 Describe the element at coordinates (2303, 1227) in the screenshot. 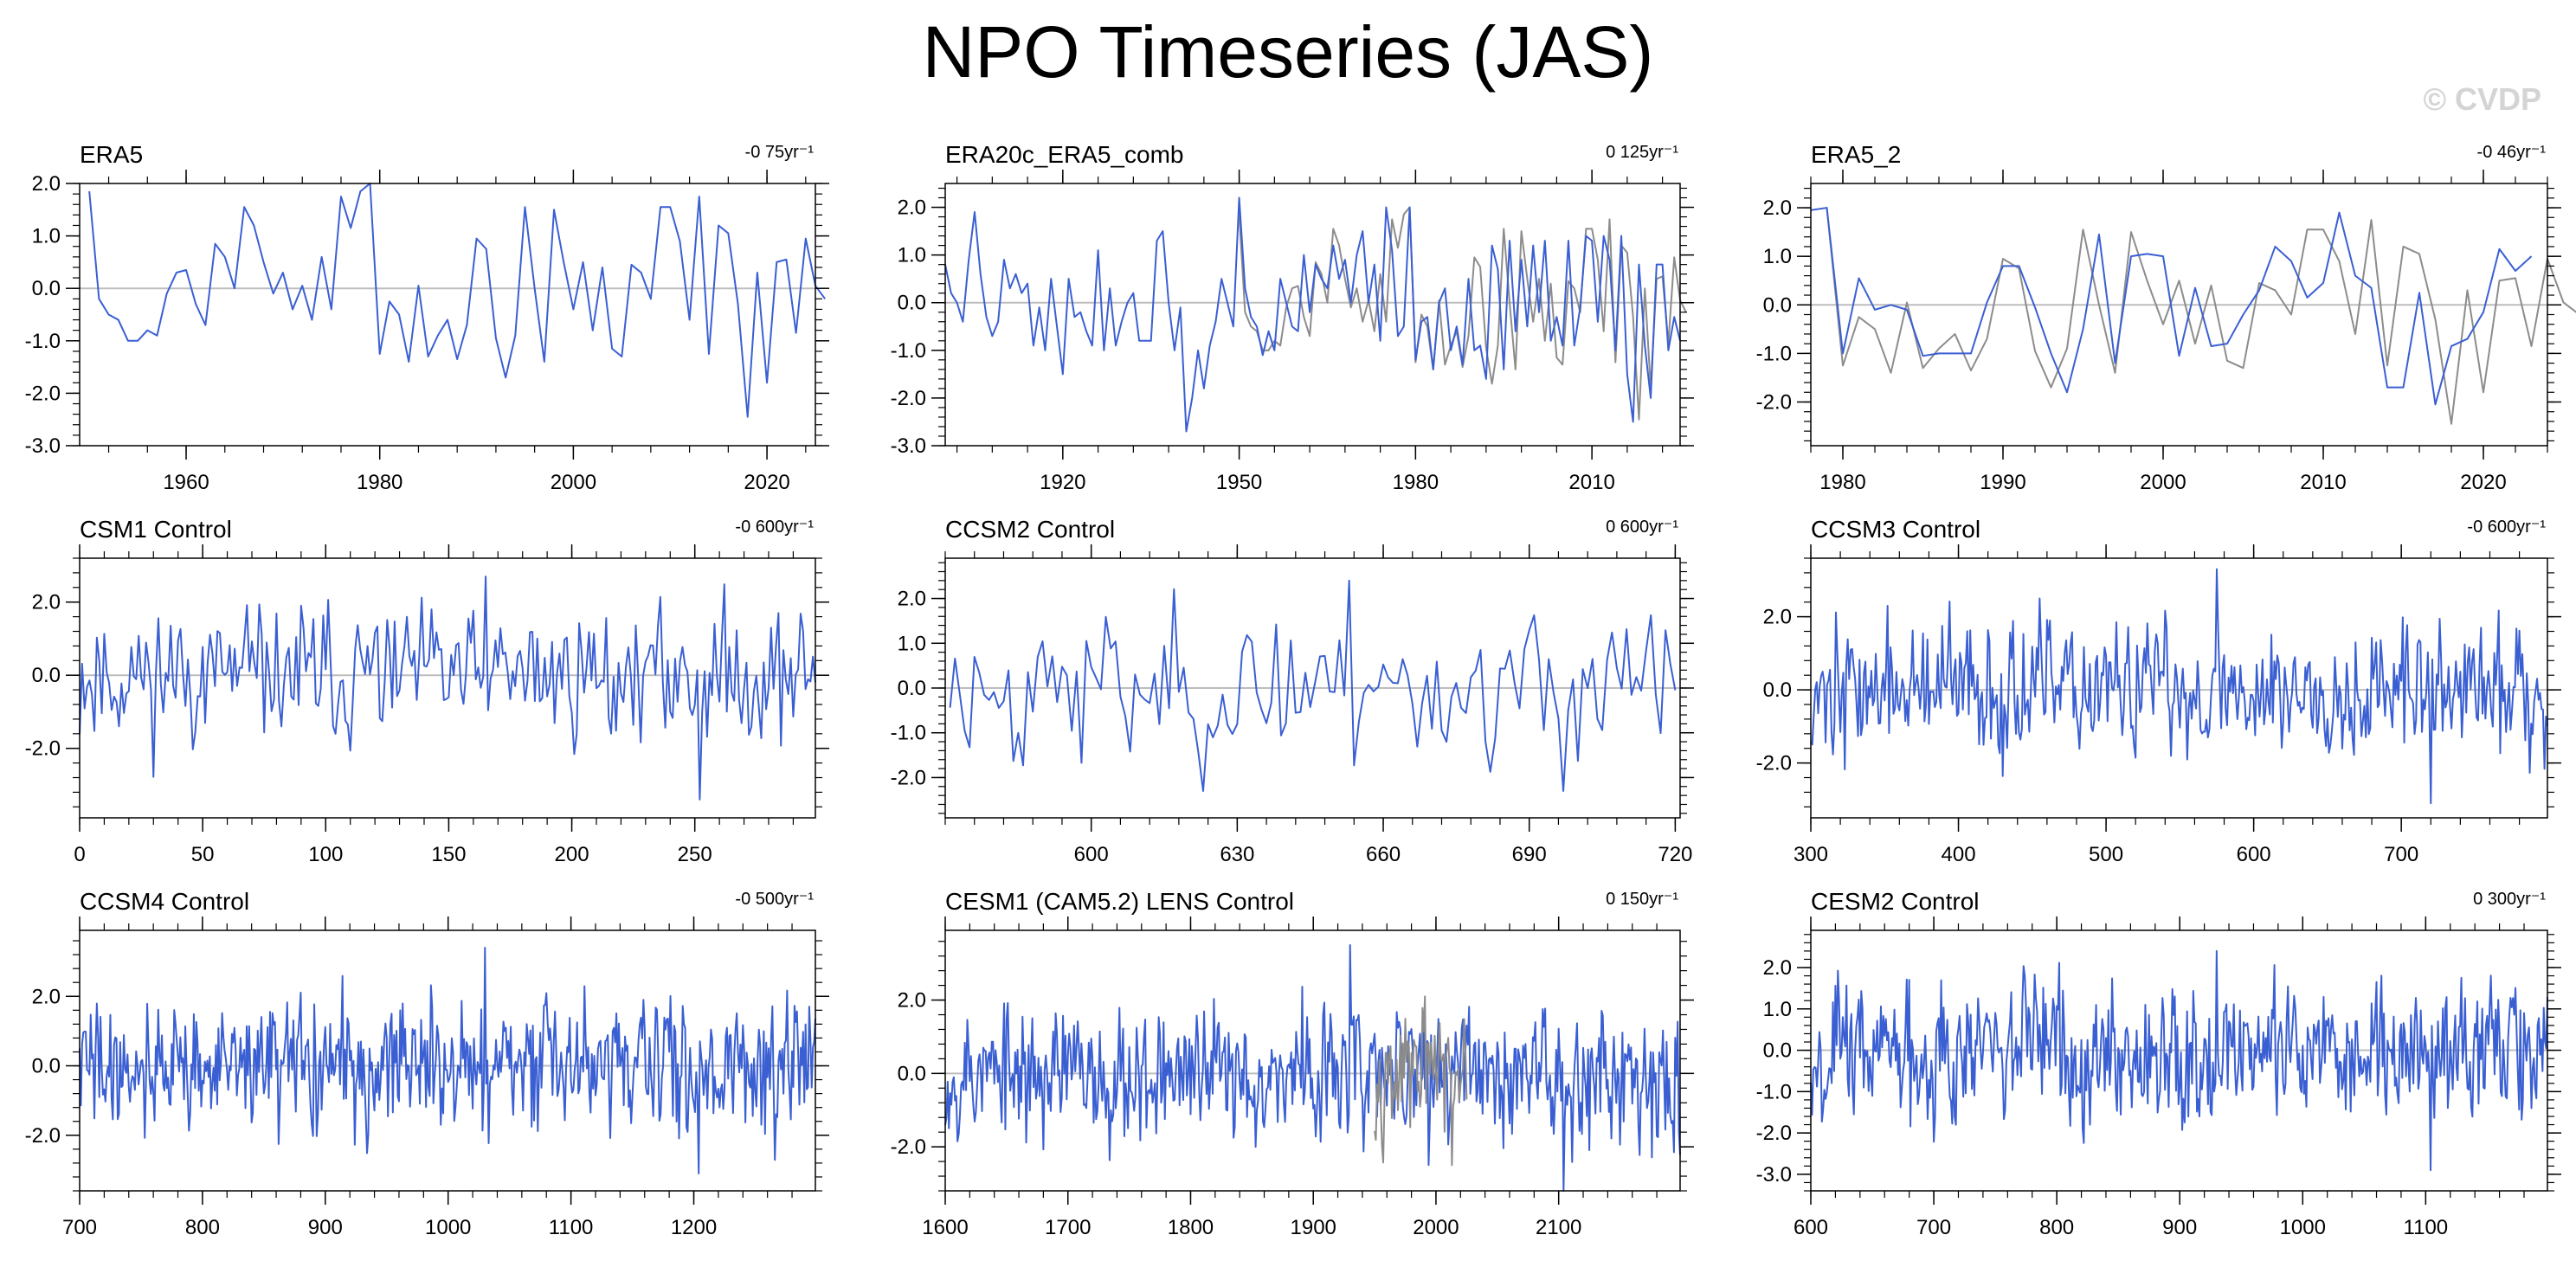

I see `x-tick-label: 1000` at that location.